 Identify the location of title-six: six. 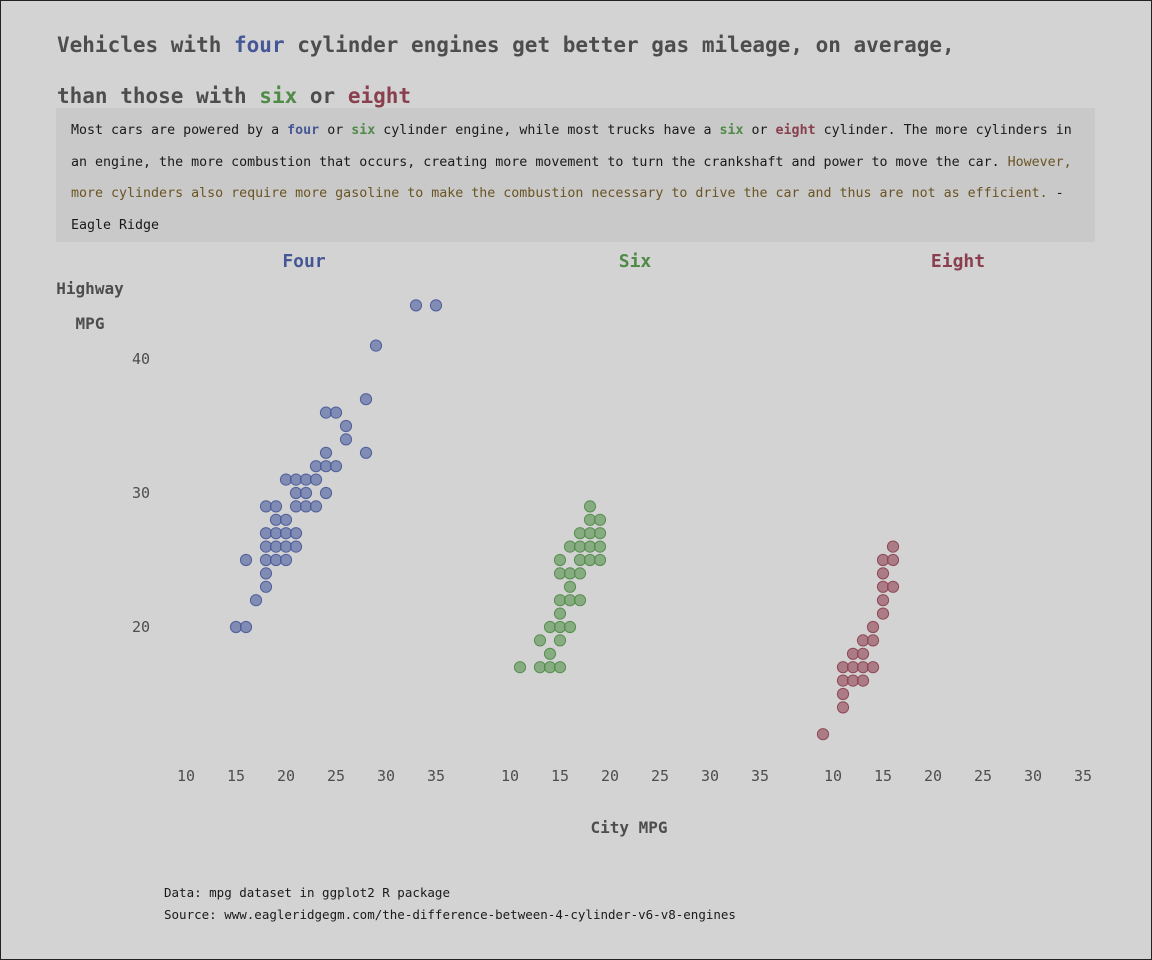
(278, 96).